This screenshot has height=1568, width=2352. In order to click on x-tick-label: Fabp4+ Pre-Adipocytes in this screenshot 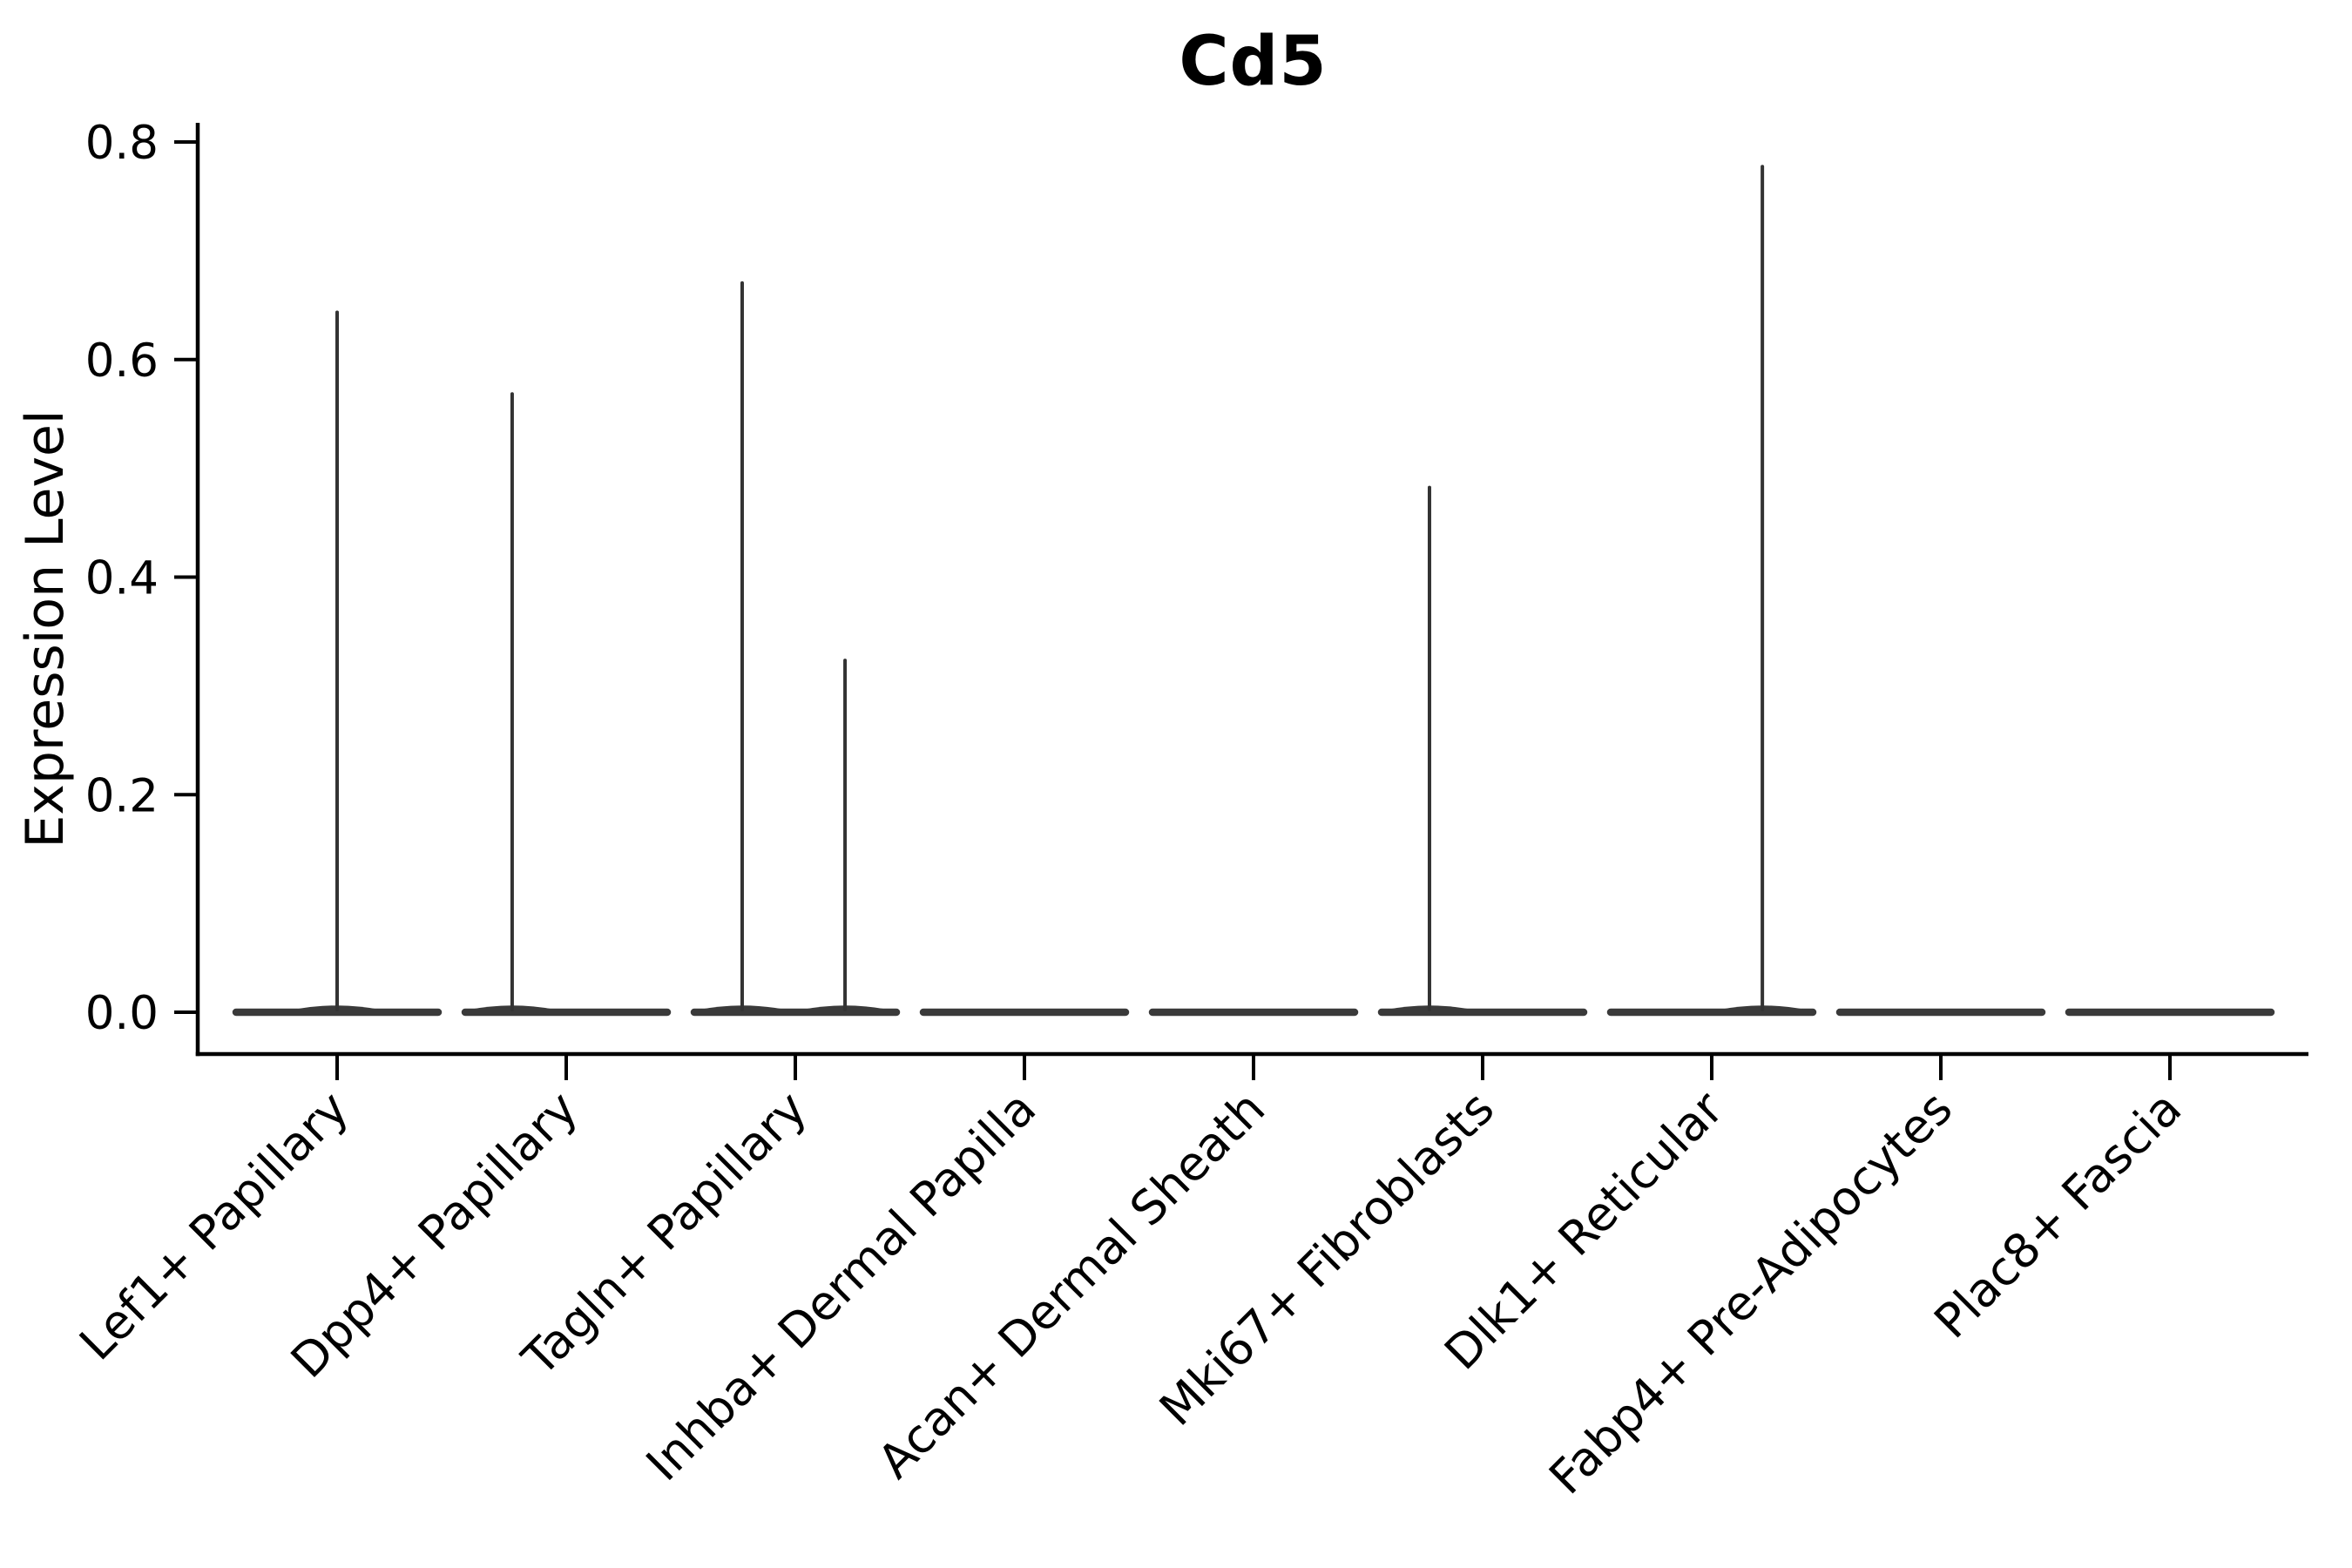, I will do `click(1751, 1293)`.